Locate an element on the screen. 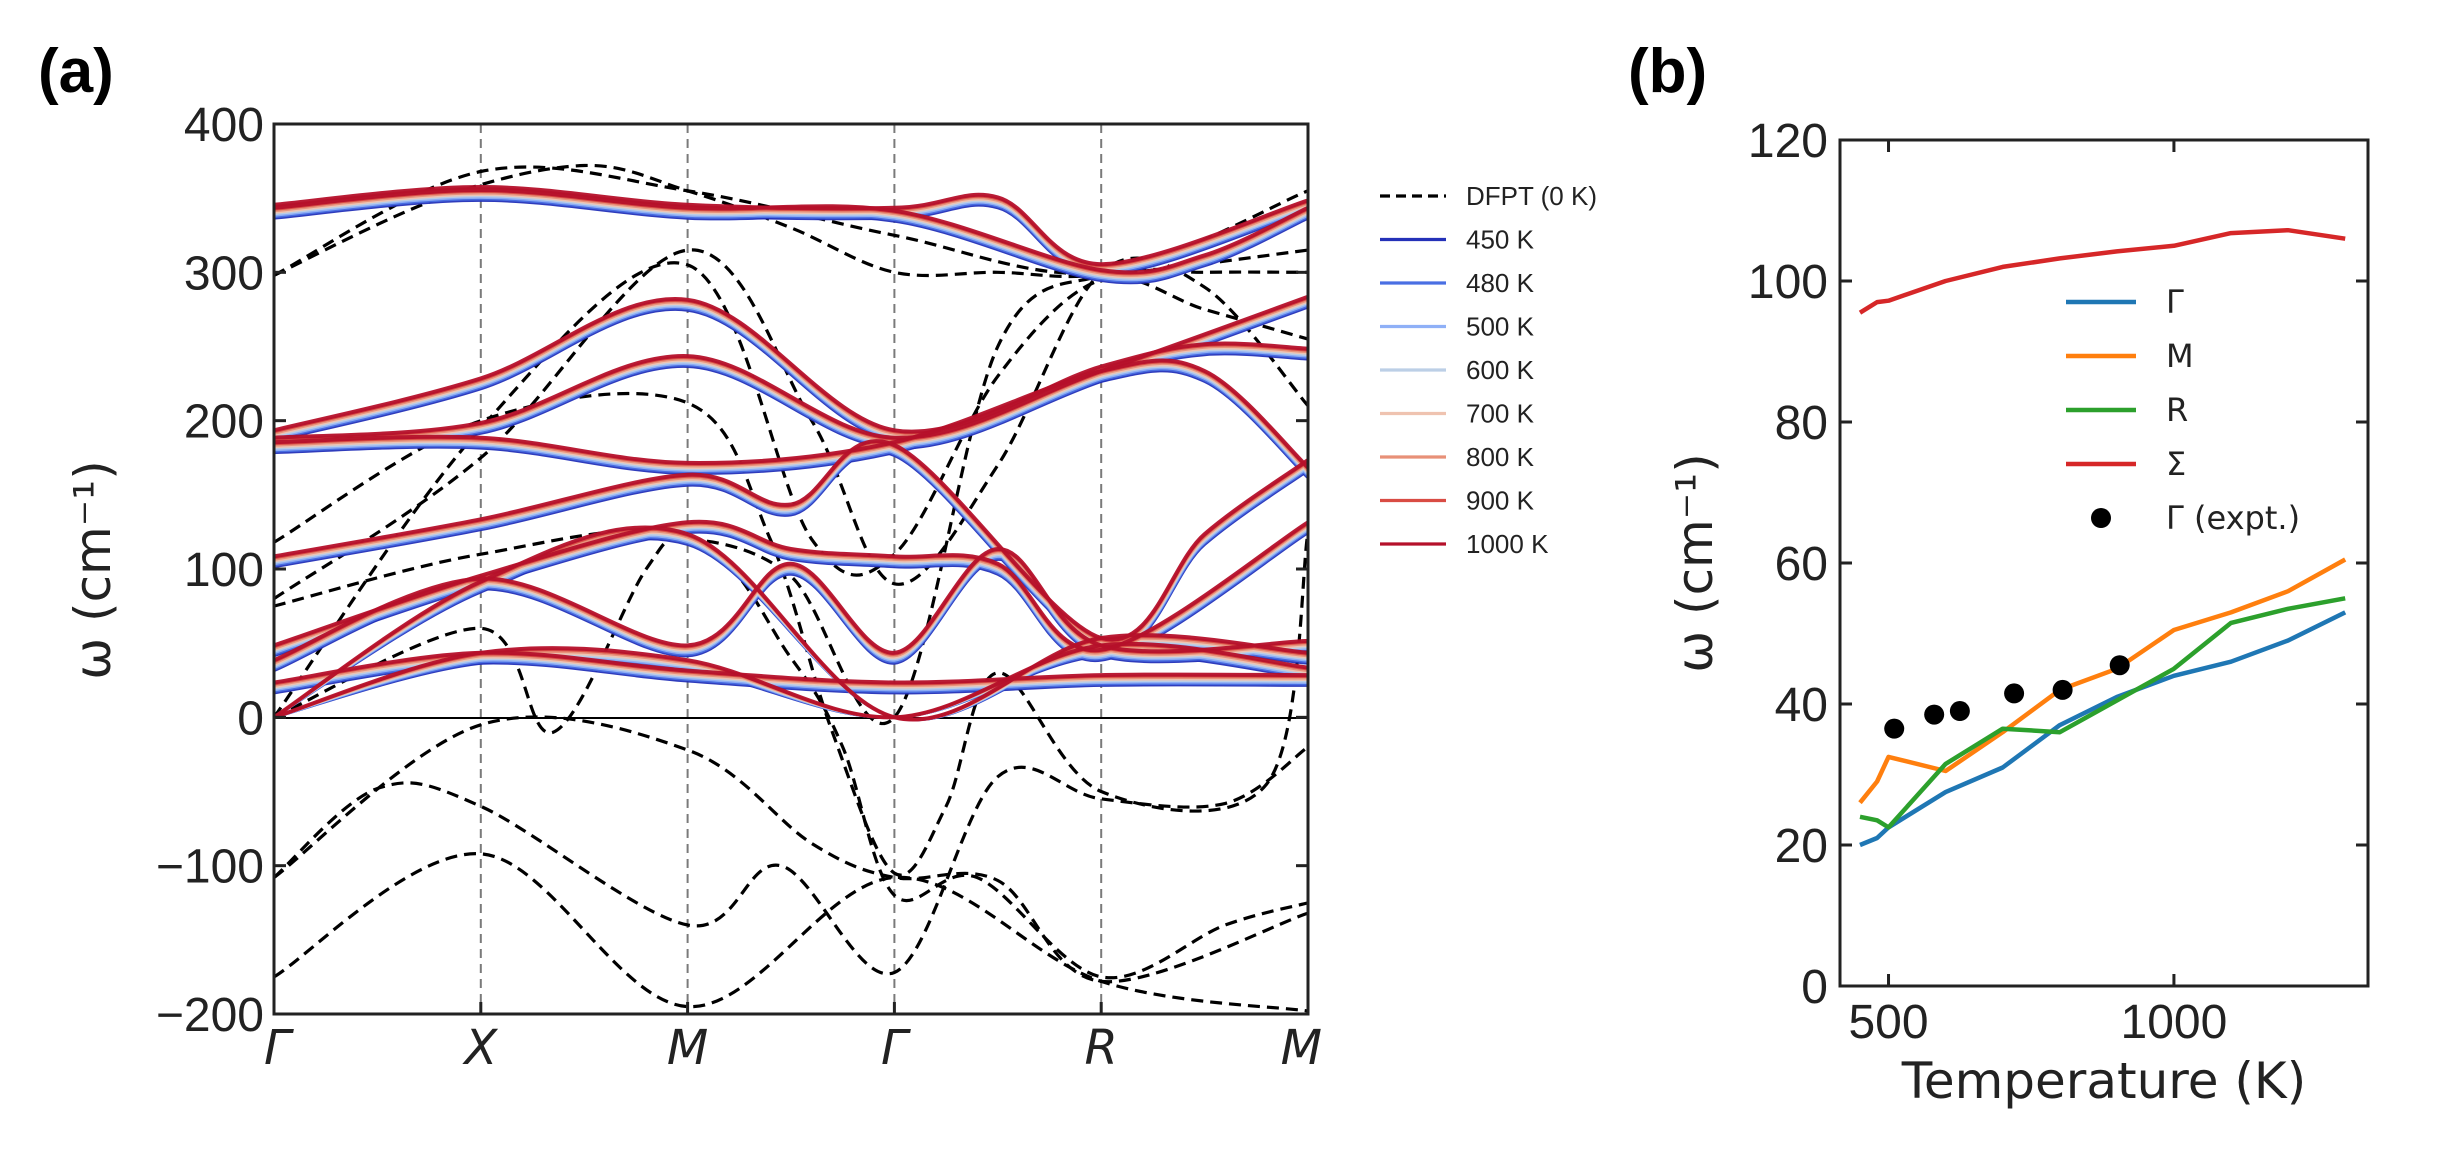 Image resolution: width=2450 pixels, height=1150 pixels. b-x-tick-label: 1000 is located at coordinates (2174, 1022).